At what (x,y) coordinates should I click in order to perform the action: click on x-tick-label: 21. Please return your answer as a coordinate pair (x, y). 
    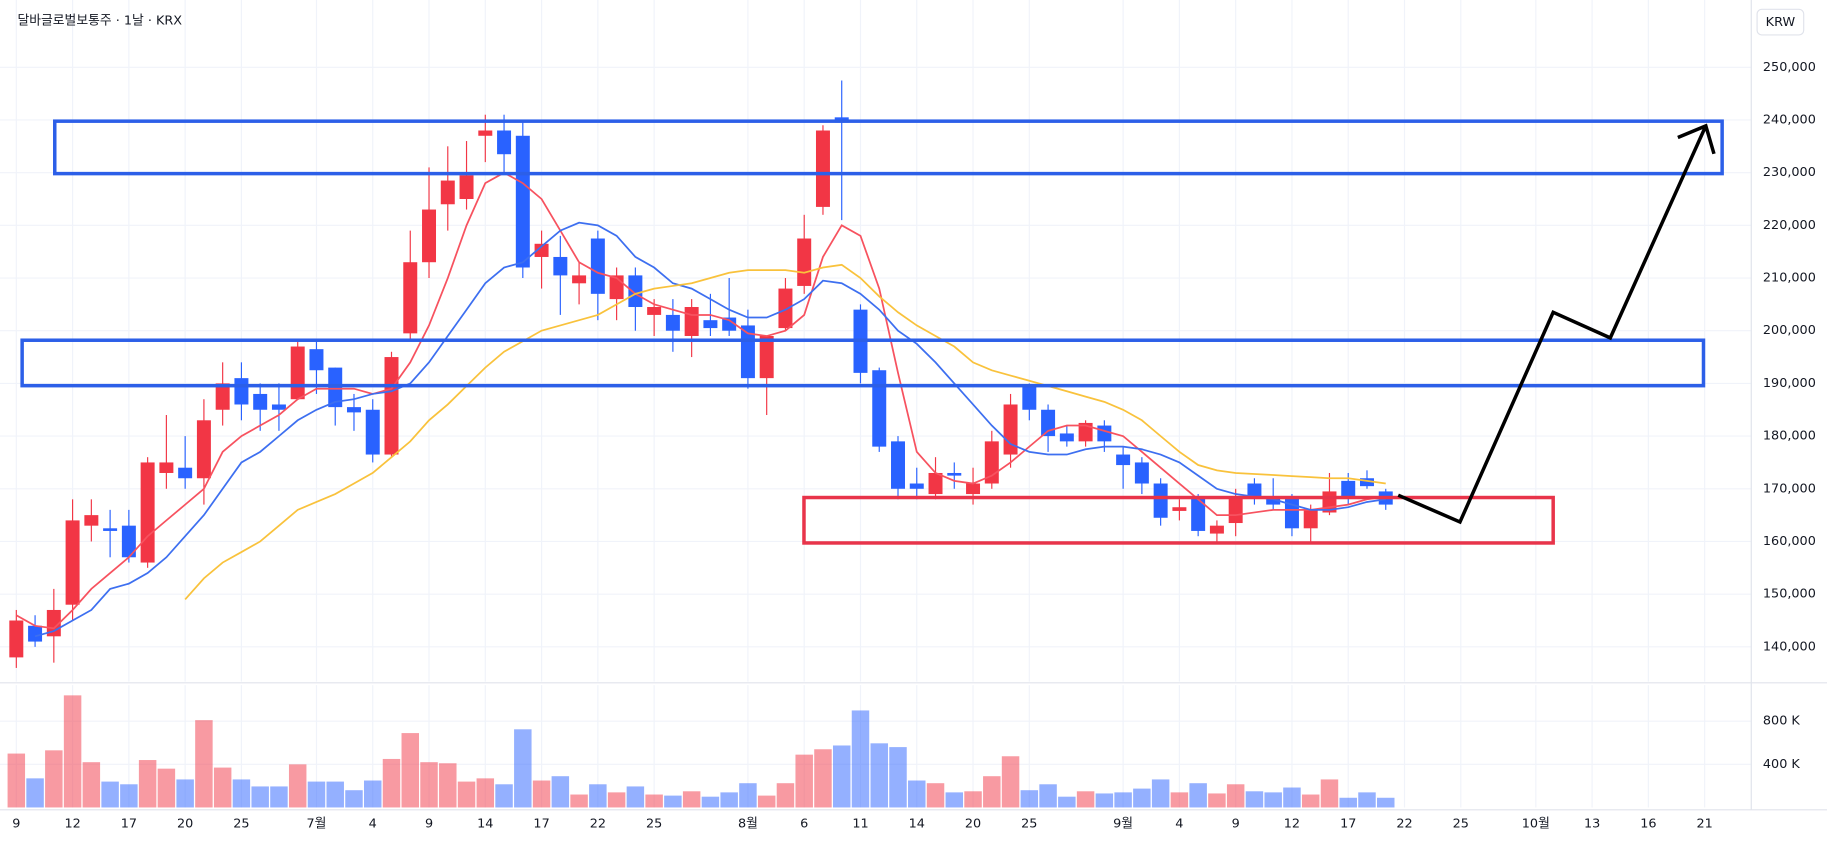
    Looking at the image, I should click on (1705, 823).